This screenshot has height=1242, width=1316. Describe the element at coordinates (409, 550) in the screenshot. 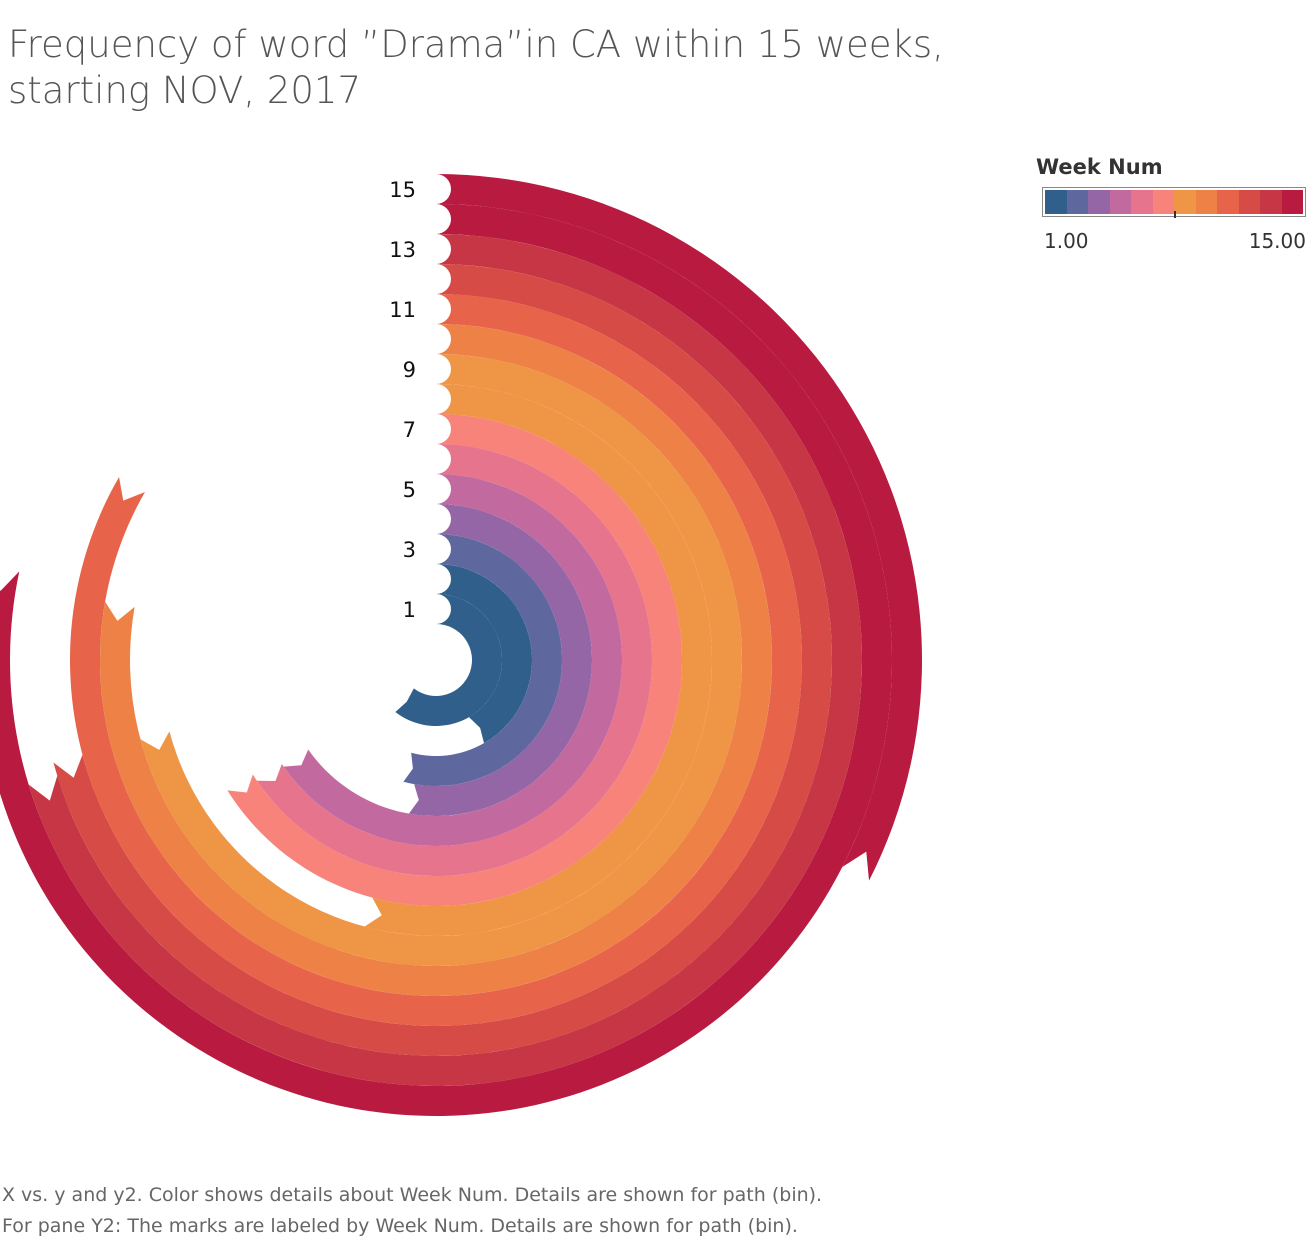

I see `week-label-3: 3` at that location.